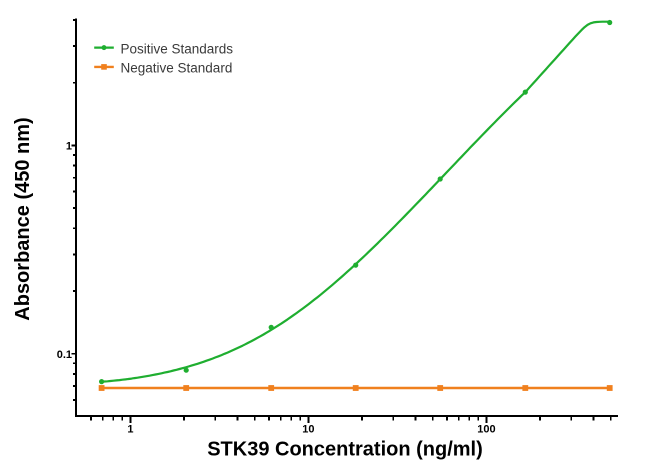 The image size is (650, 472). What do you see at coordinates (308, 430) in the screenshot?
I see `svg-text: 10` at bounding box center [308, 430].